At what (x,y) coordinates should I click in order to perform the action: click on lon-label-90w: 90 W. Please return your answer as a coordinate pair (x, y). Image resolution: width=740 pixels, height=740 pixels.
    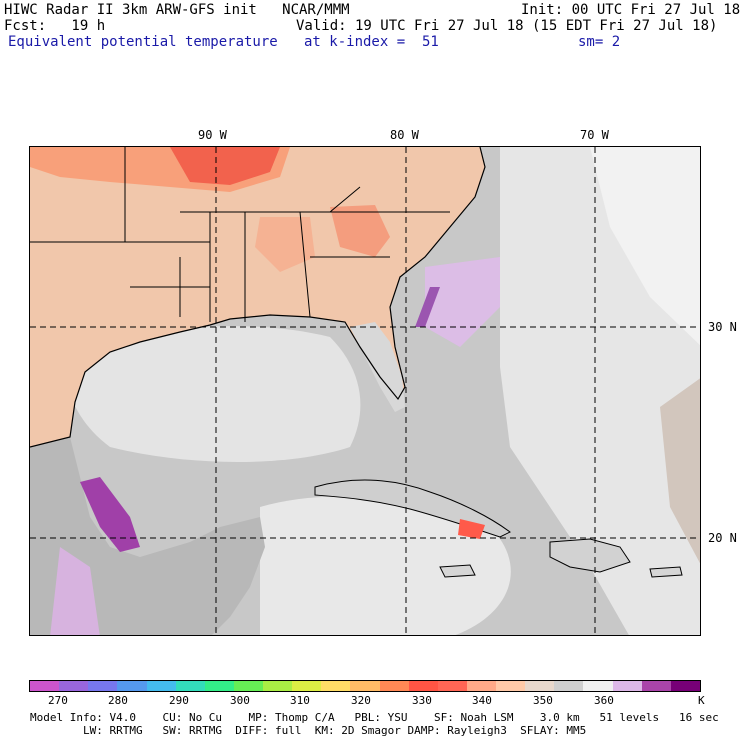
    Looking at the image, I should click on (212, 135).